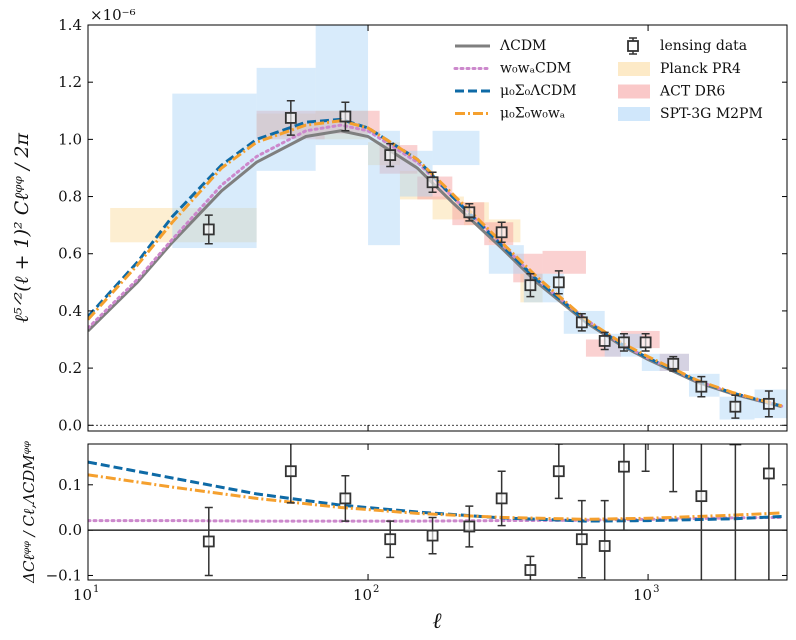 The height and width of the screenshot is (640, 796). I want to click on y-tick-label: 1.0, so click(70, 139).